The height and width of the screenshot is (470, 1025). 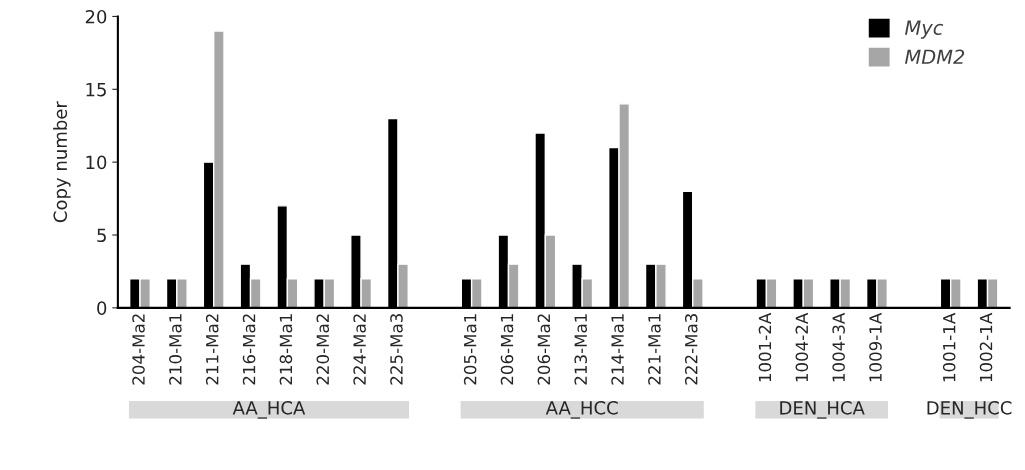 What do you see at coordinates (581, 349) in the screenshot?
I see `x-tick-label: 213-Ma1` at bounding box center [581, 349].